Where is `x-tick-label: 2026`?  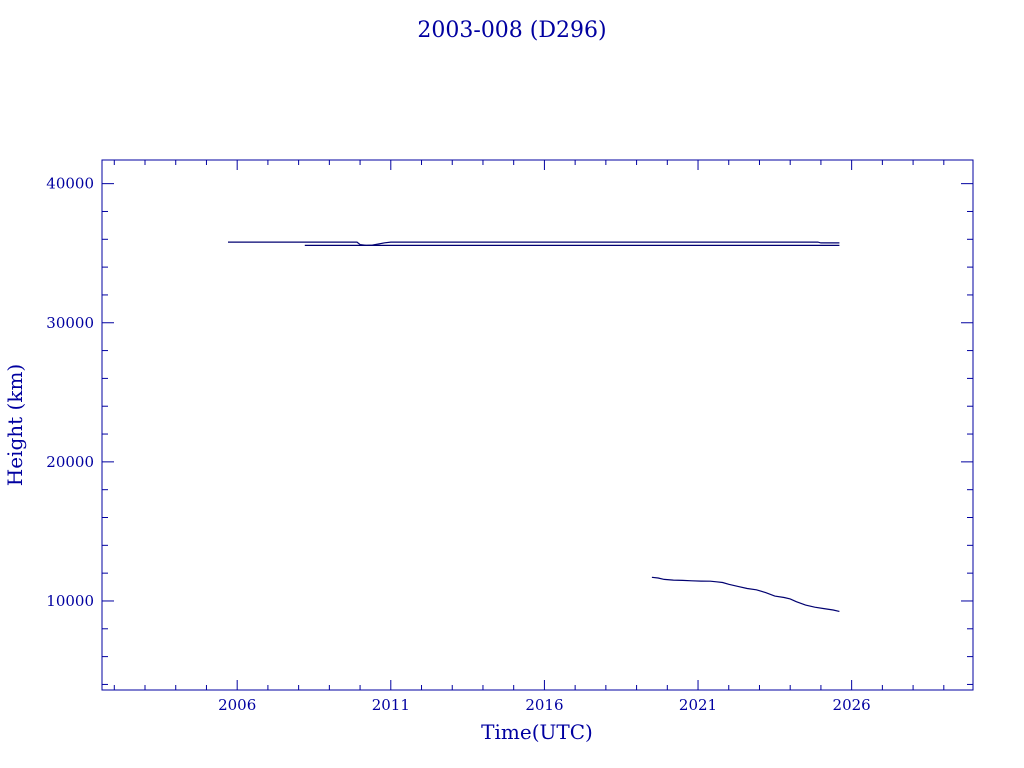 x-tick-label: 2026 is located at coordinates (852, 705).